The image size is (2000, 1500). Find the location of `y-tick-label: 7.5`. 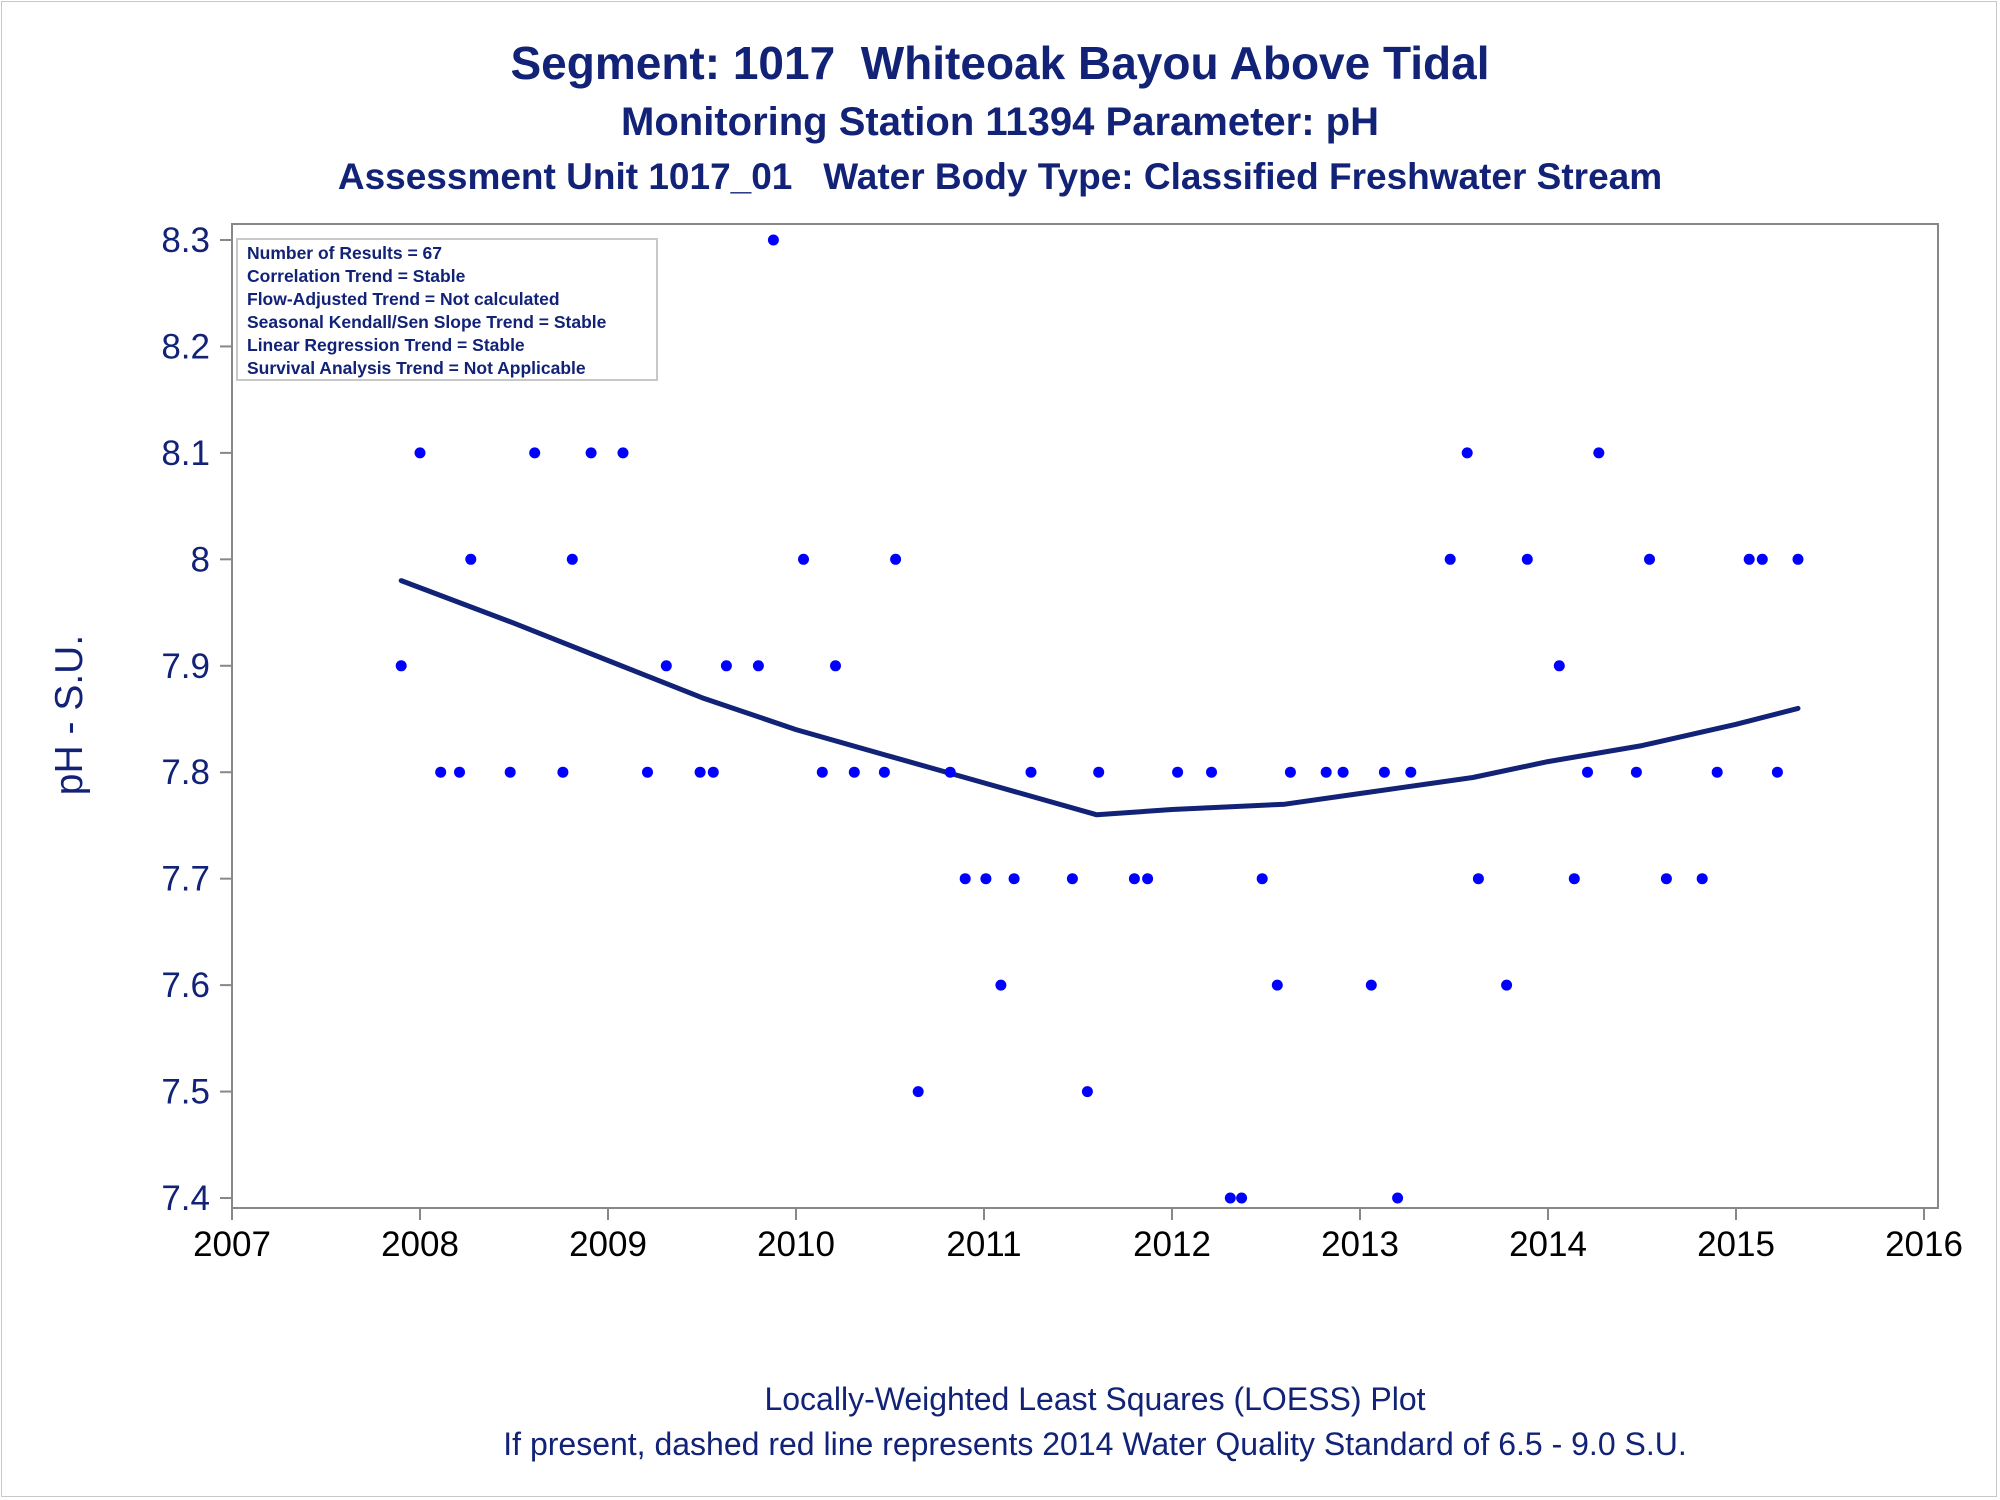

y-tick-label: 7.5 is located at coordinates (185, 1092).